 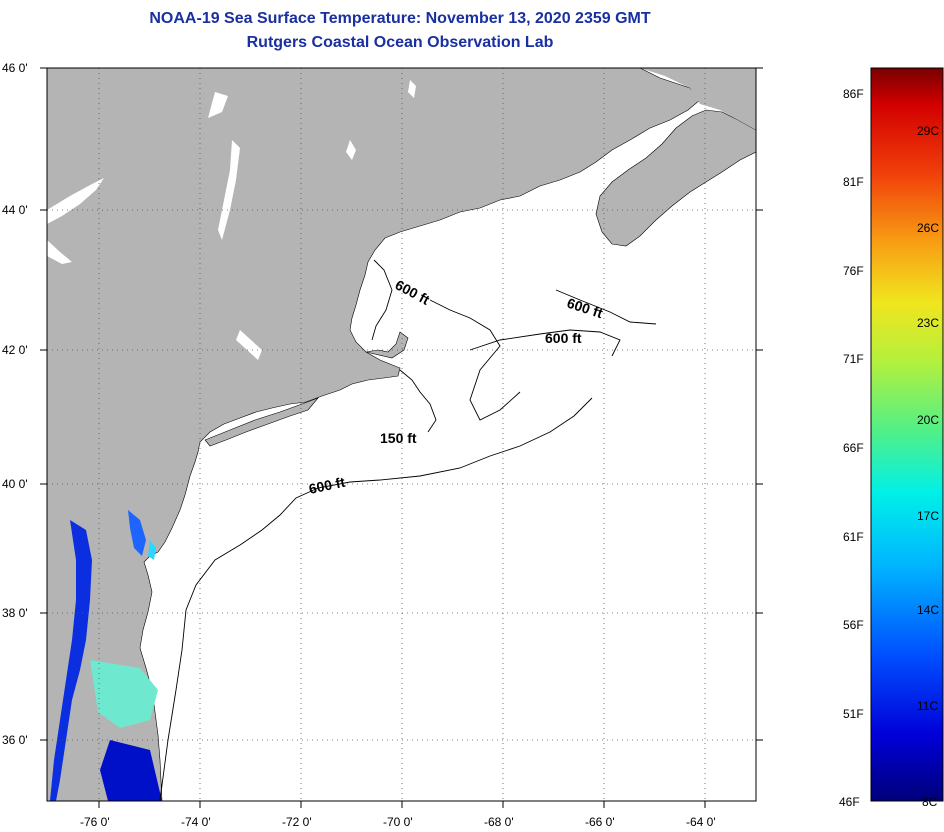 I want to click on land-long-island, so click(x=261, y=422).